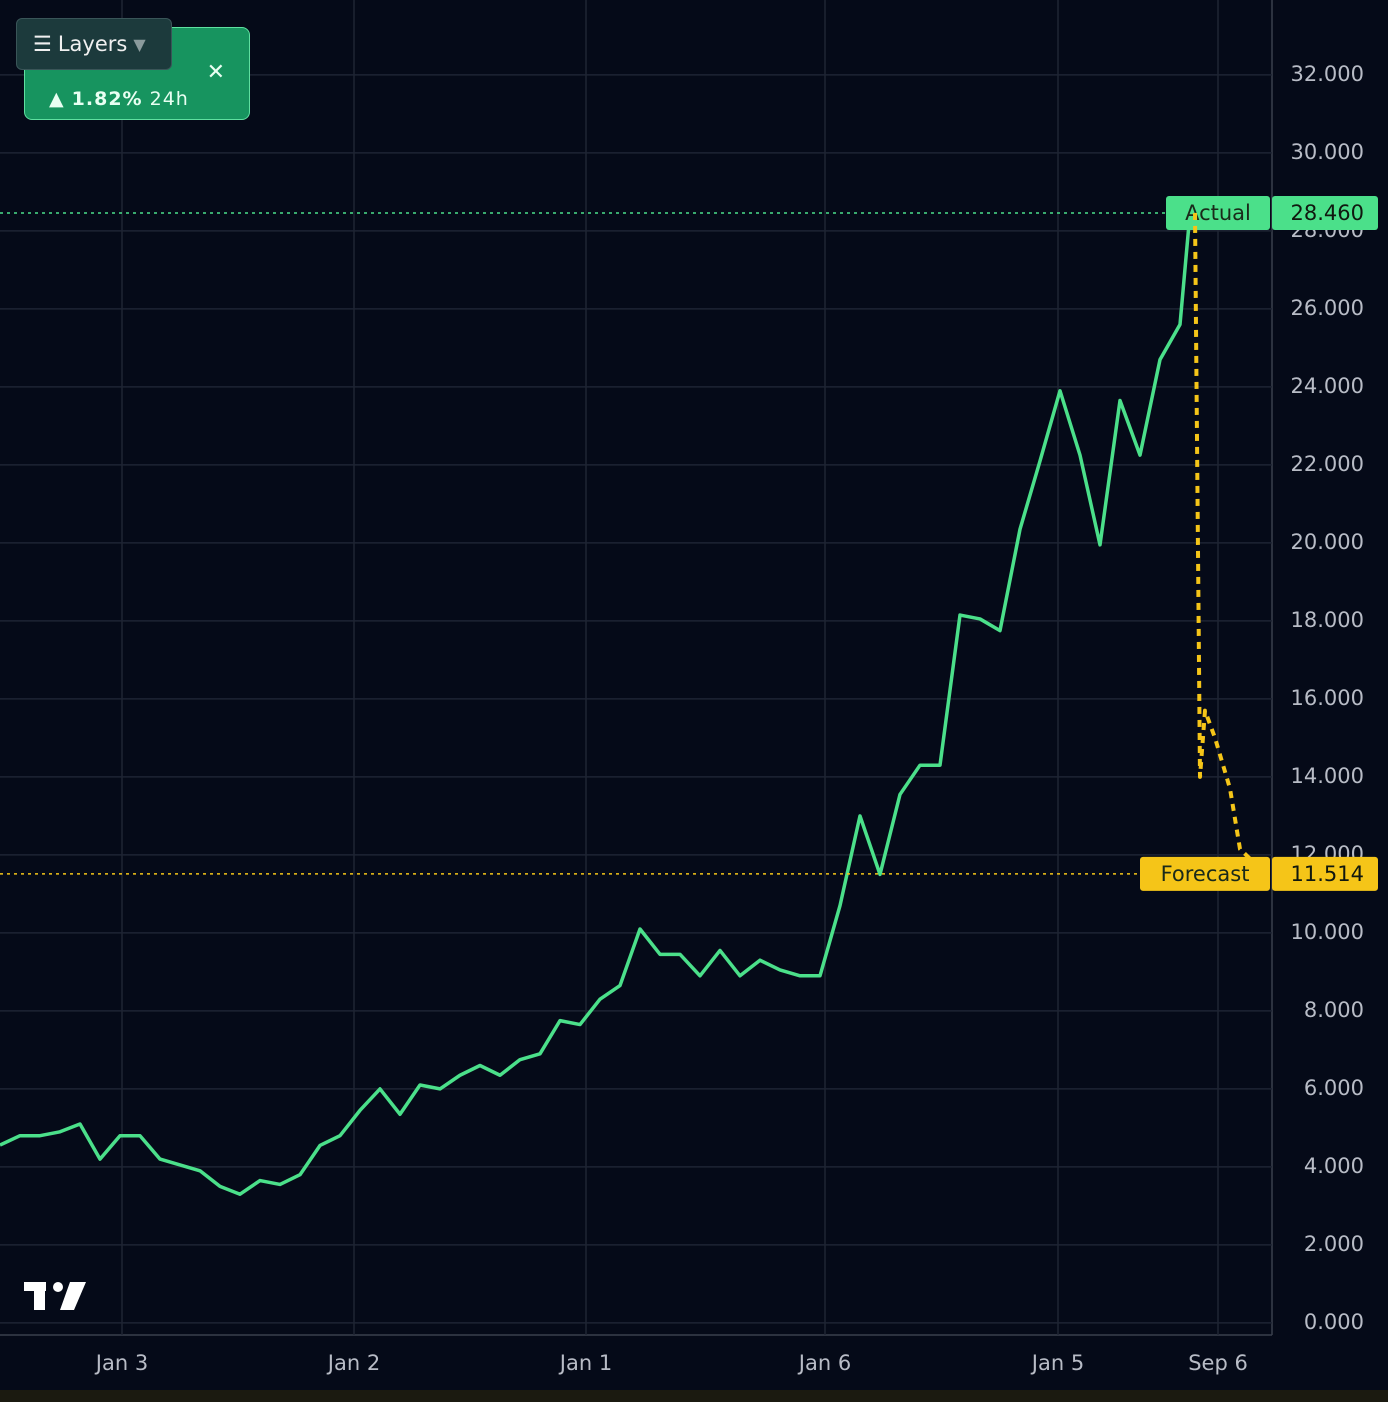  I want to click on y-tick-label: 16.000, so click(1327, 698).